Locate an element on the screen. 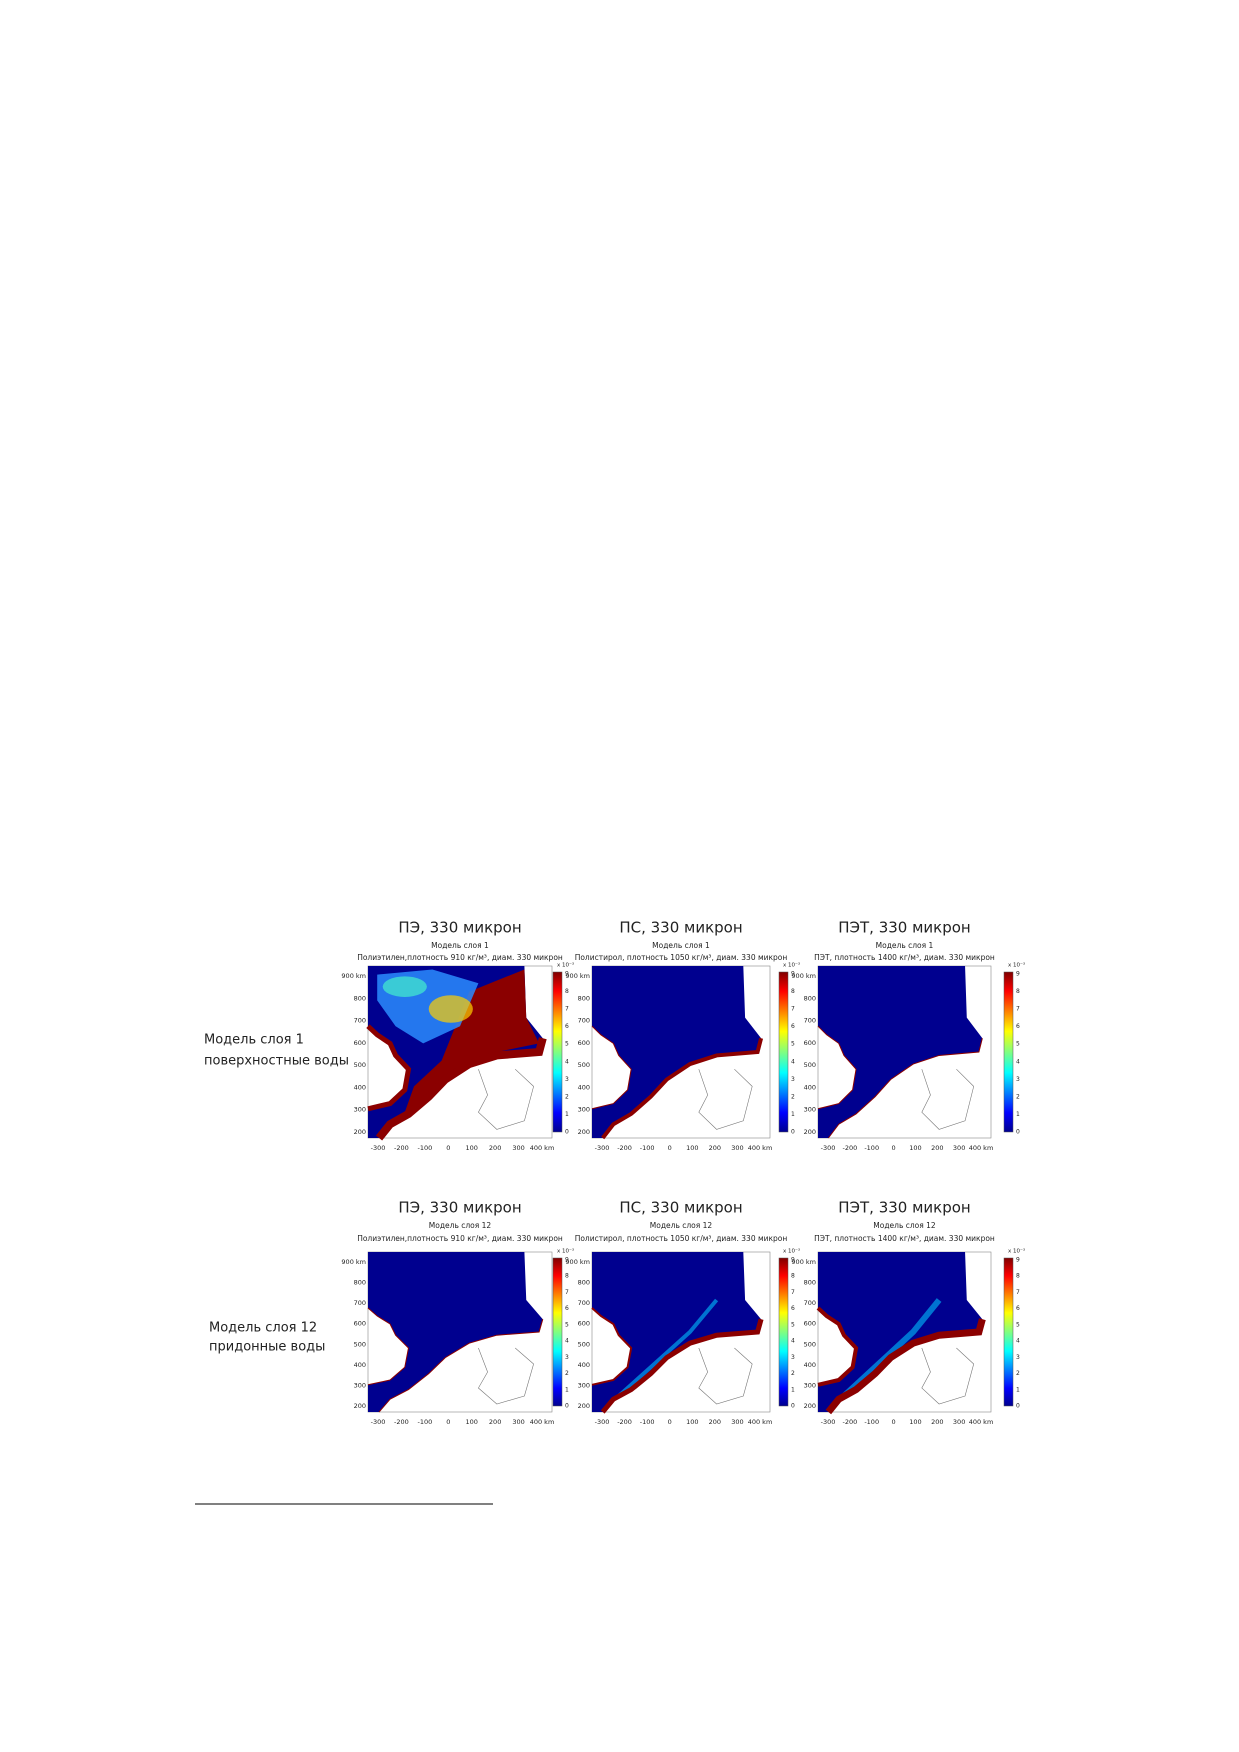  concentration-spot is located at coordinates (450, 1009).